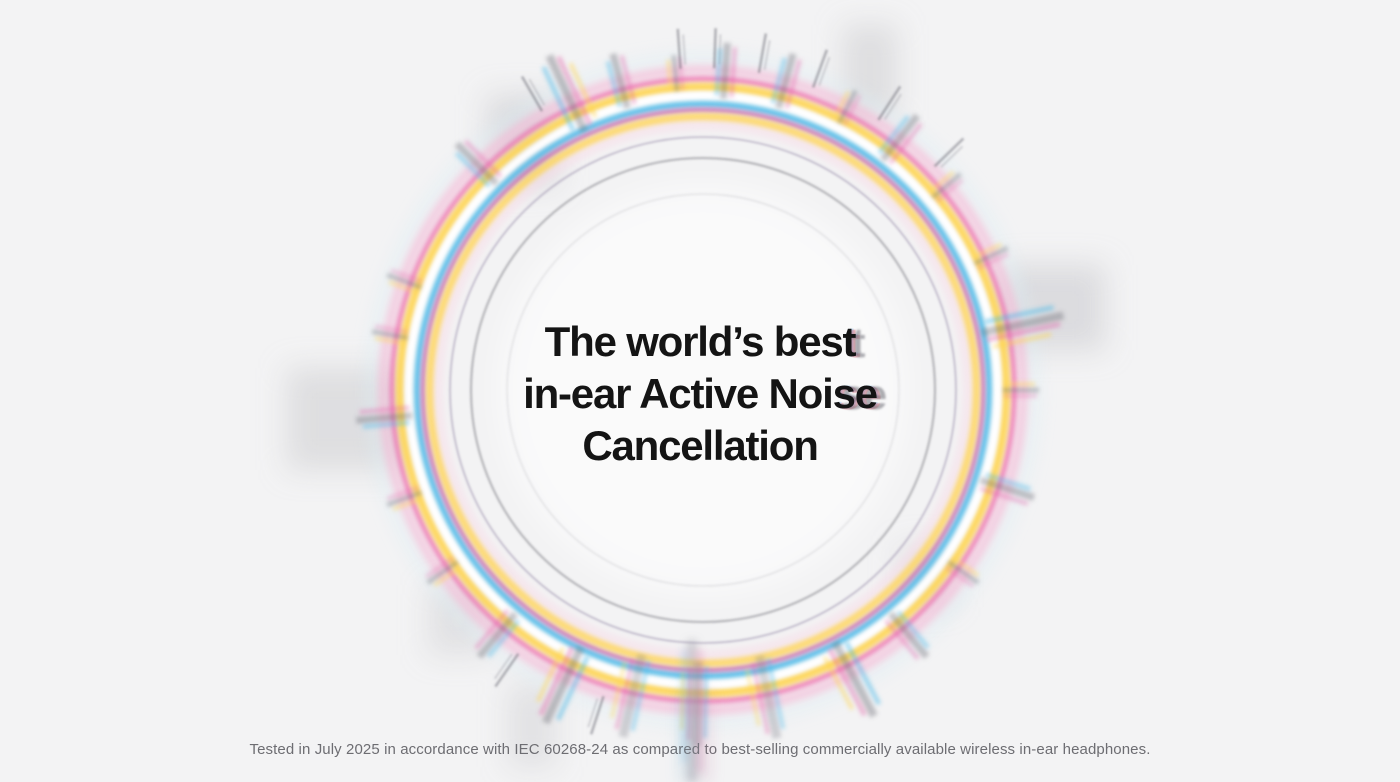 This screenshot has height=782, width=1400. Describe the element at coordinates (855, 393) in the screenshot. I see `headline-line-2-ghost: se` at that location.